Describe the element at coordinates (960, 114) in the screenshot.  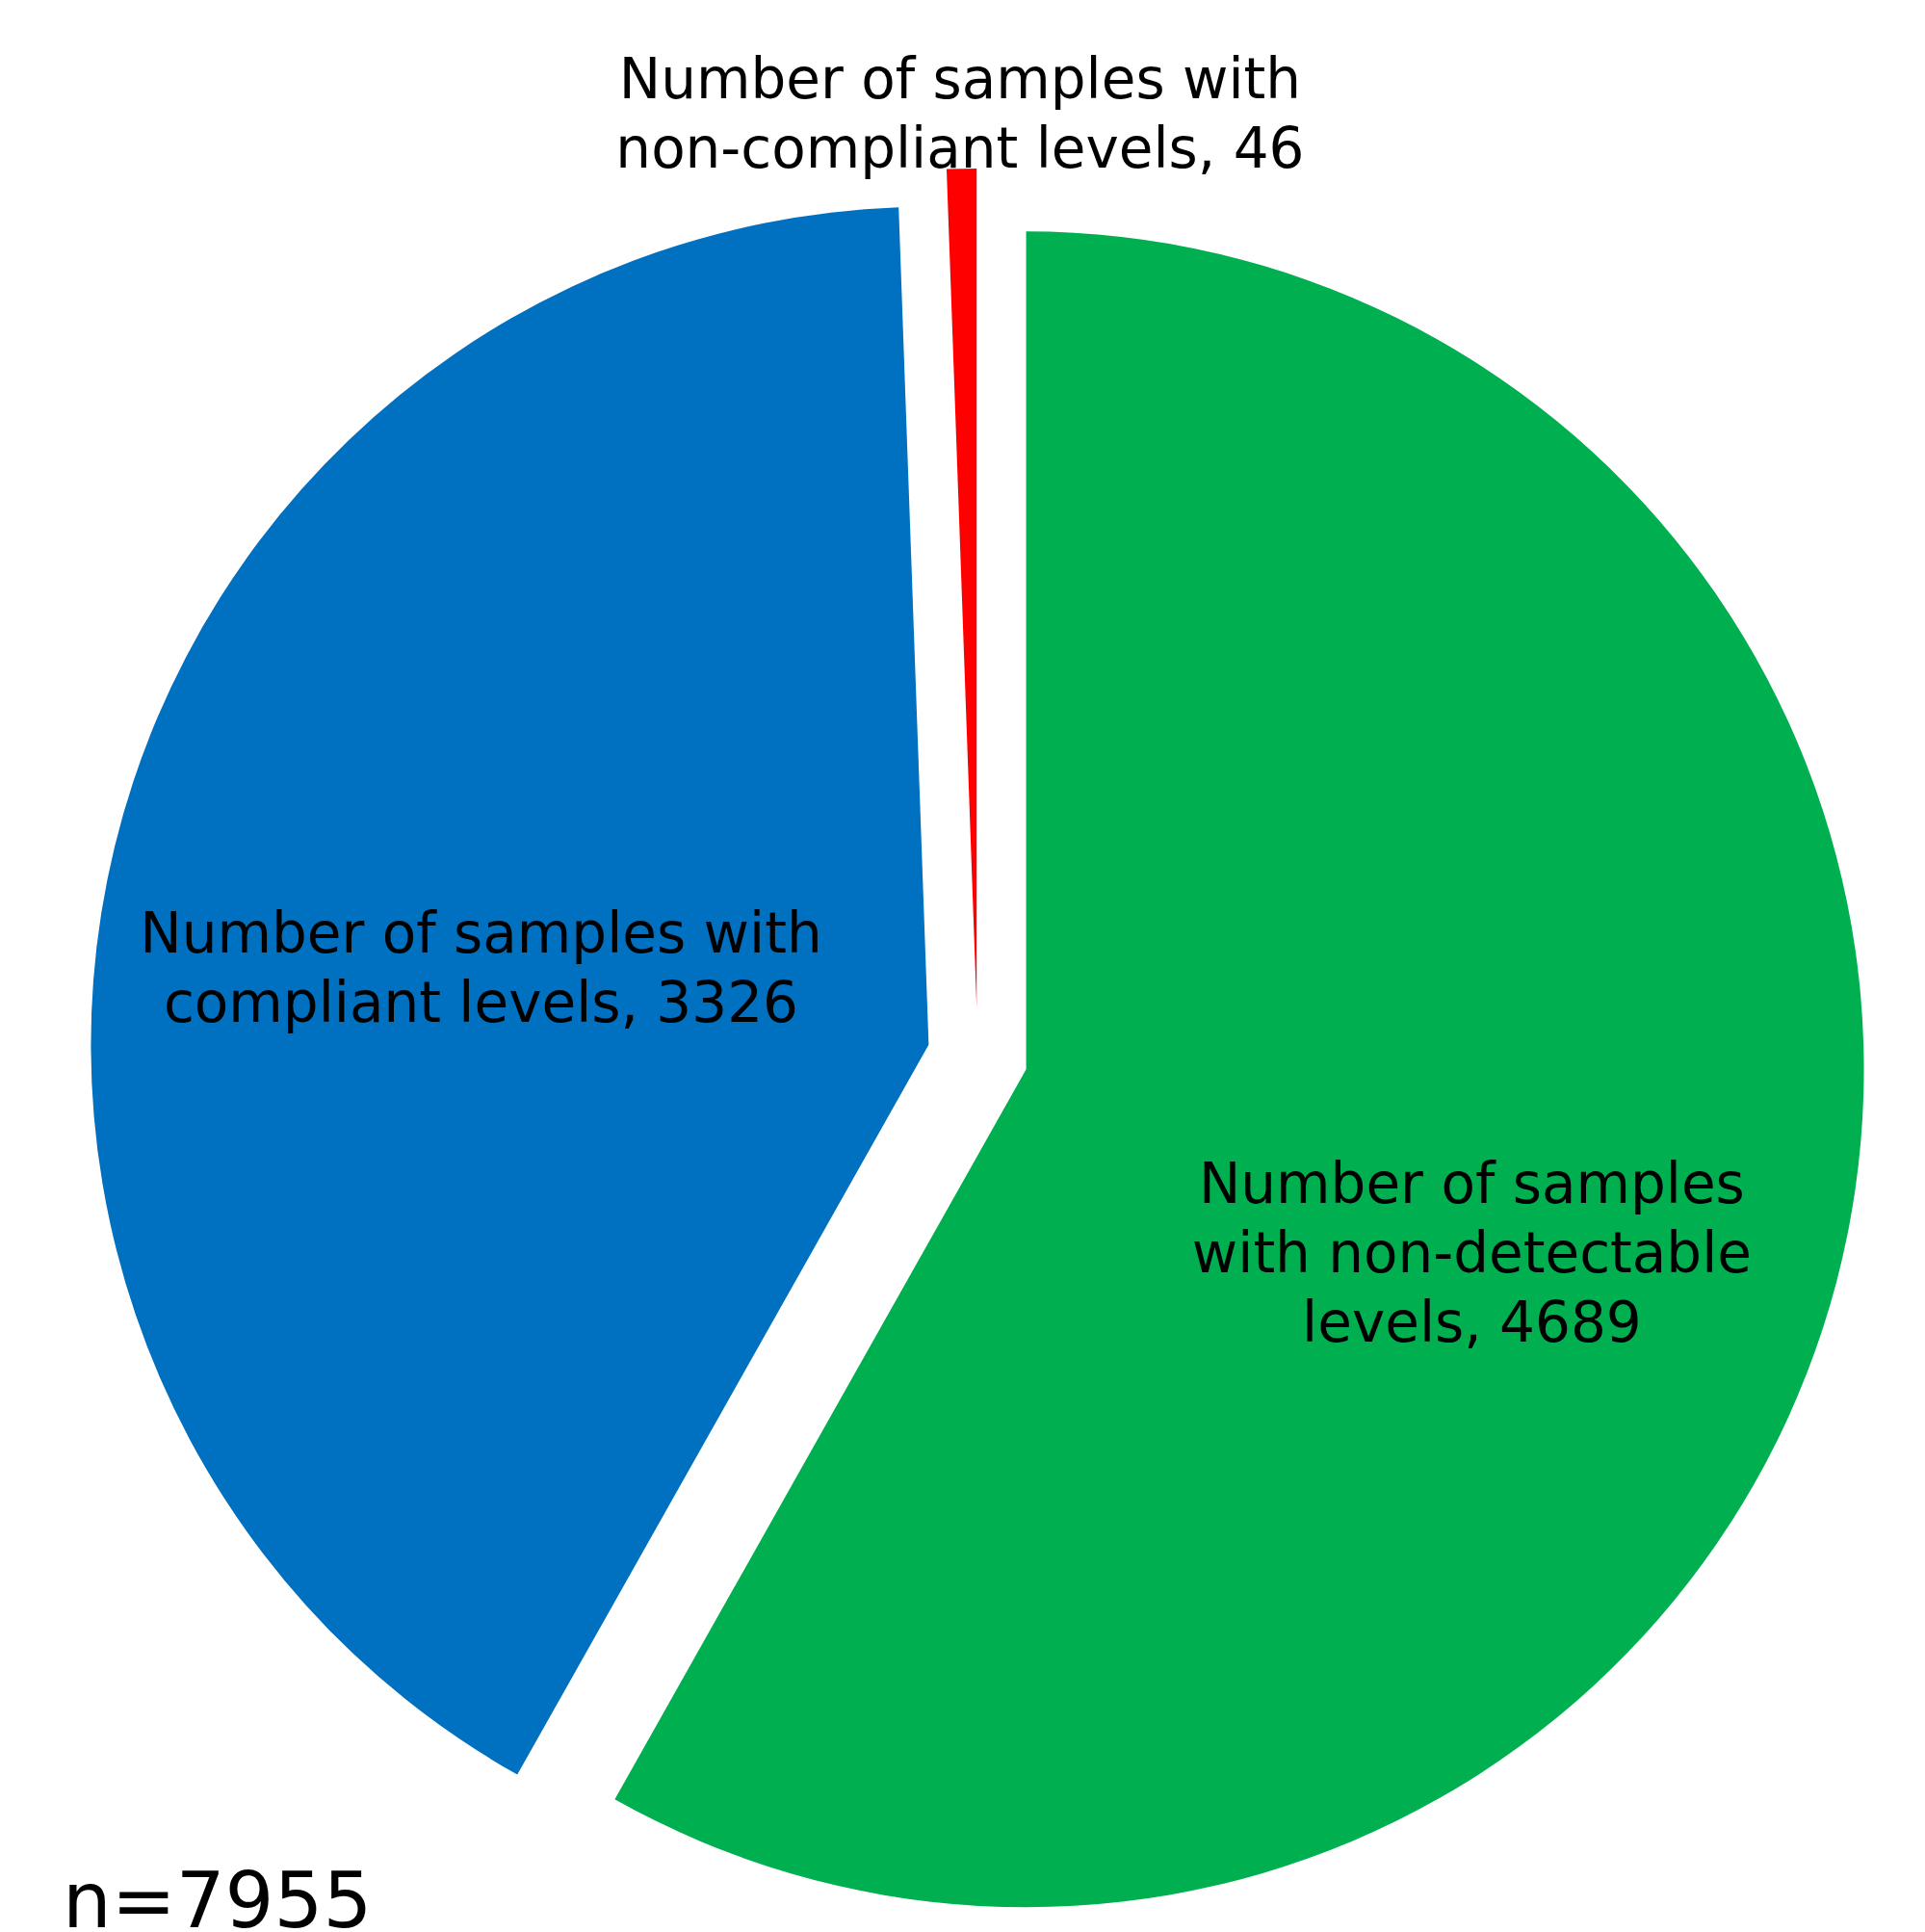
I see `slice-label: Number of samples with non-compliant levels, 46` at that location.